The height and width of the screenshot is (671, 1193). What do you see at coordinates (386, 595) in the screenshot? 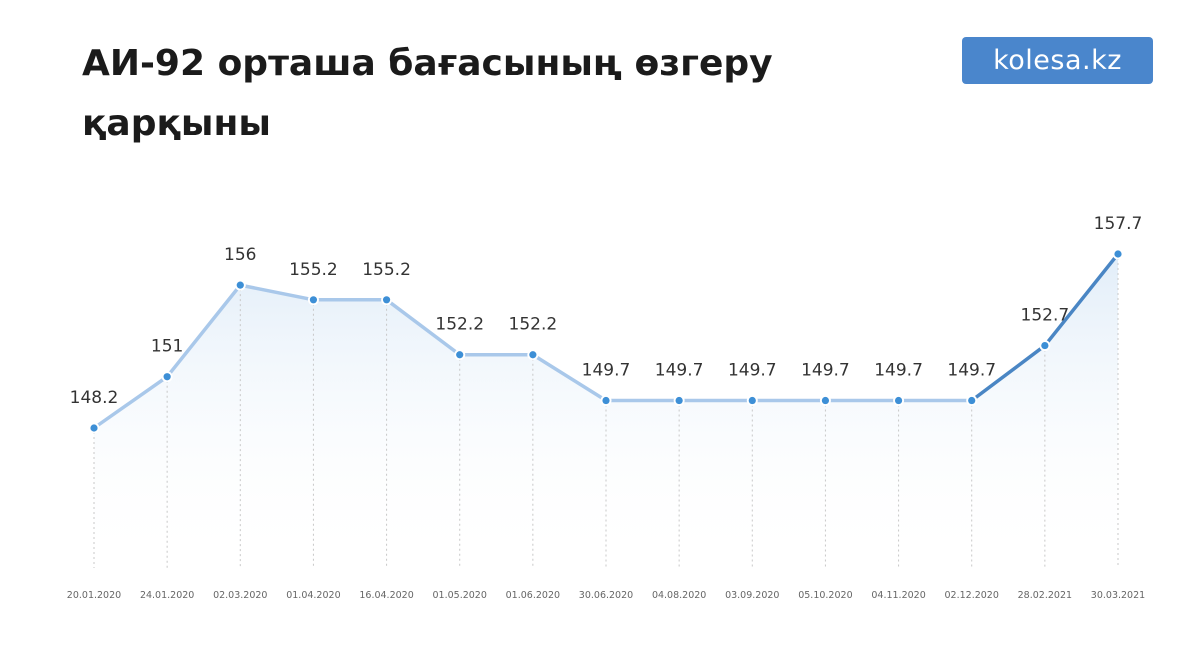
I see `x-tick-label: 16.04.2020` at bounding box center [386, 595].